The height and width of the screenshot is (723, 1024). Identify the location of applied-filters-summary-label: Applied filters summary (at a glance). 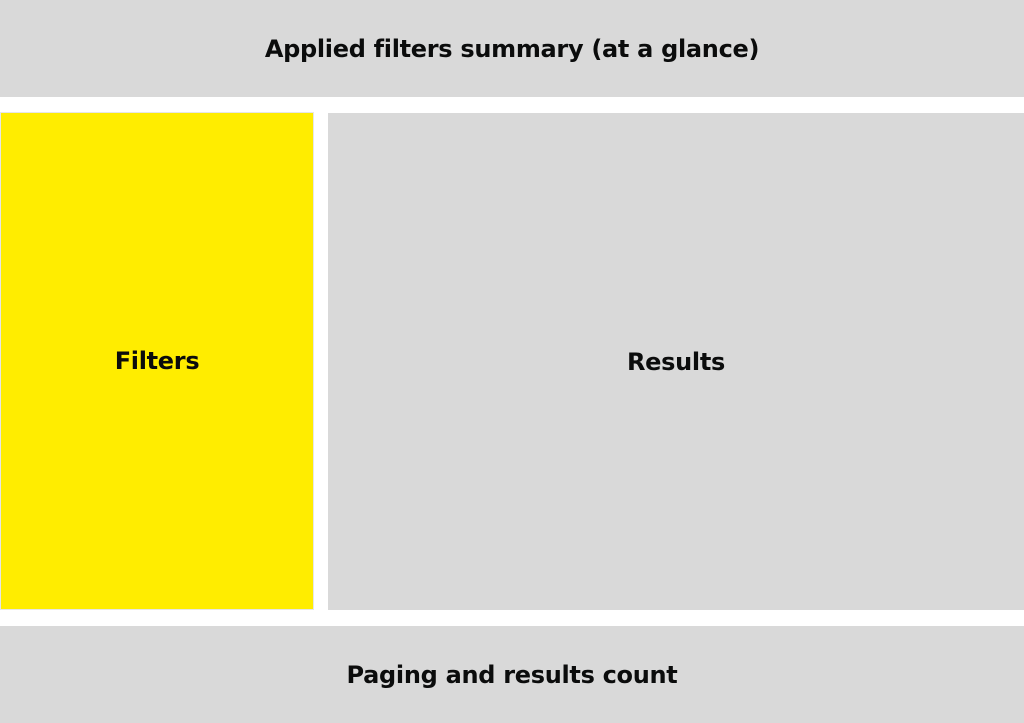
(512, 48).